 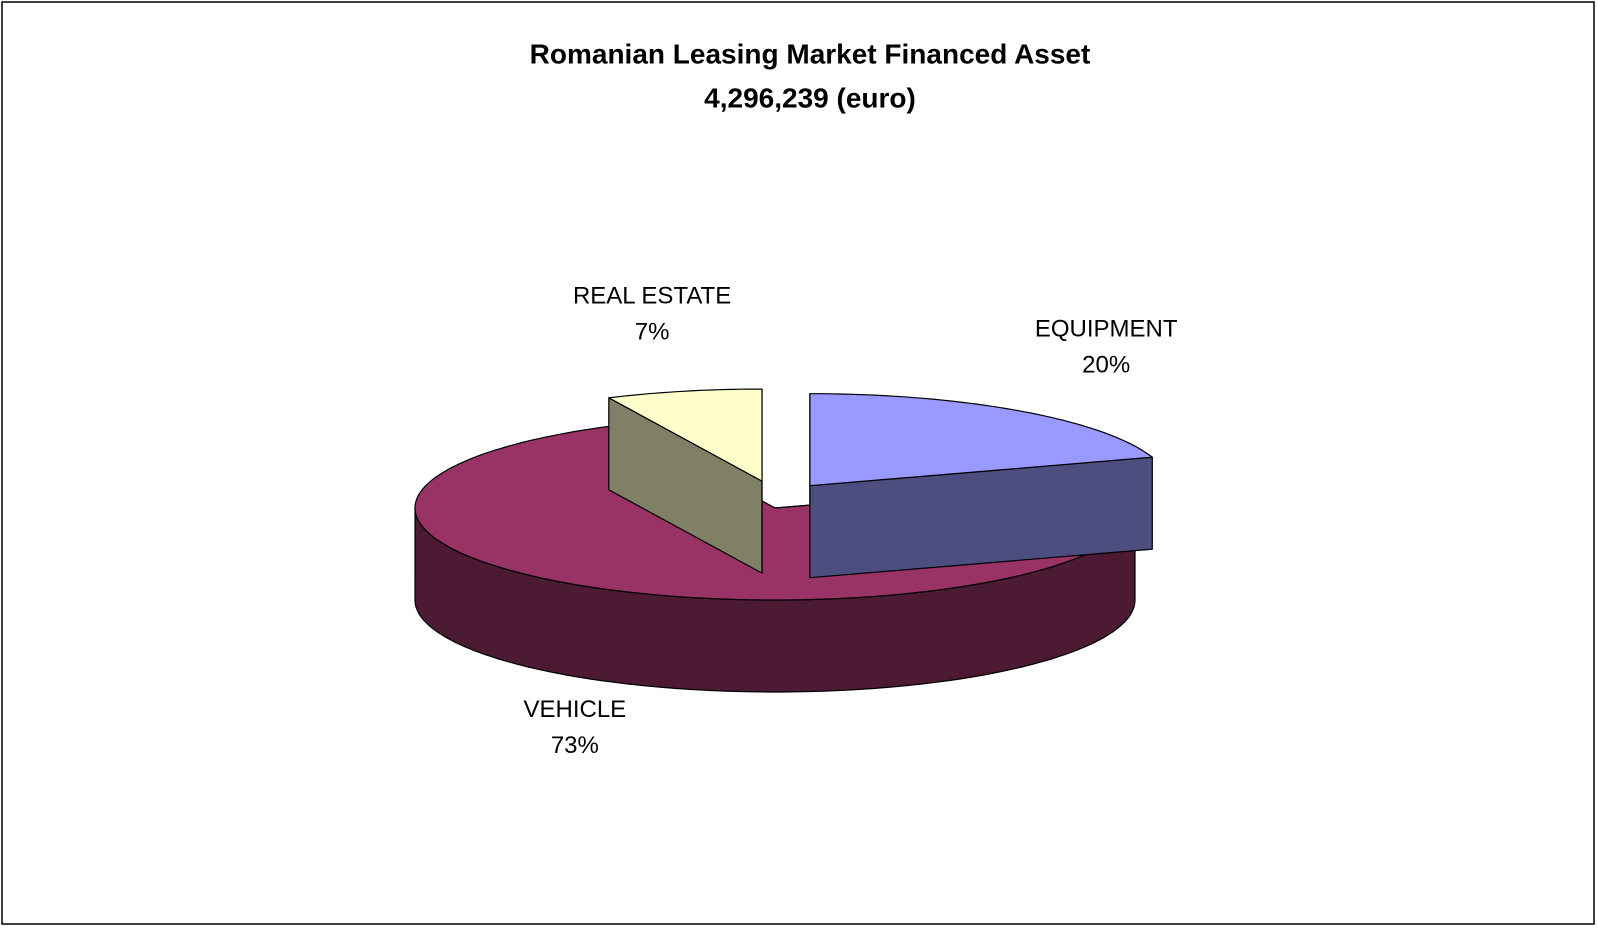 I want to click on data-label-value: 7%, so click(x=652, y=331).